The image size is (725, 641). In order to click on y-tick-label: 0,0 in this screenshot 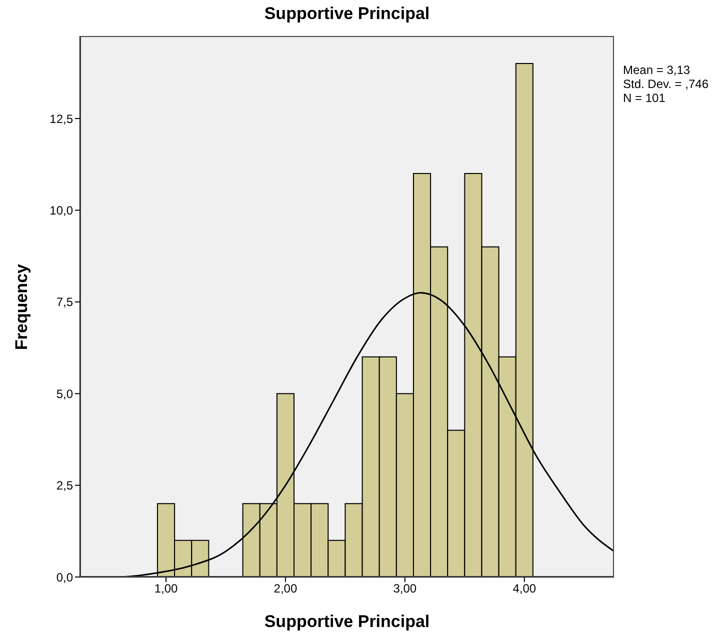, I will do `click(65, 577)`.